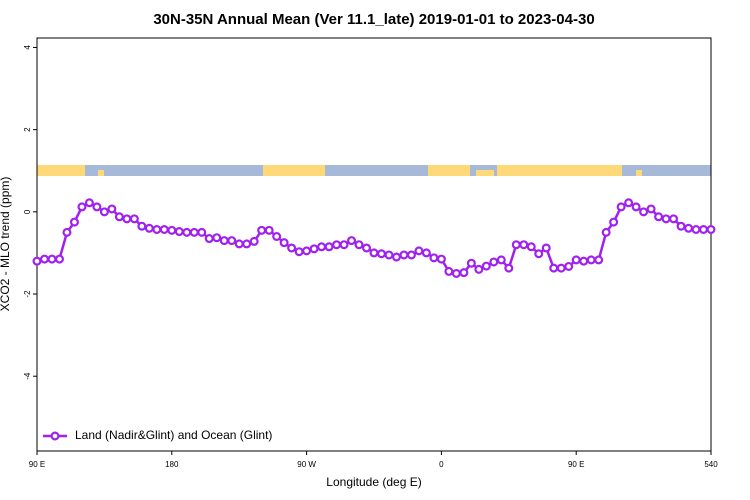  Describe the element at coordinates (172, 464) in the screenshot. I see `x-tick-label: 180` at that location.